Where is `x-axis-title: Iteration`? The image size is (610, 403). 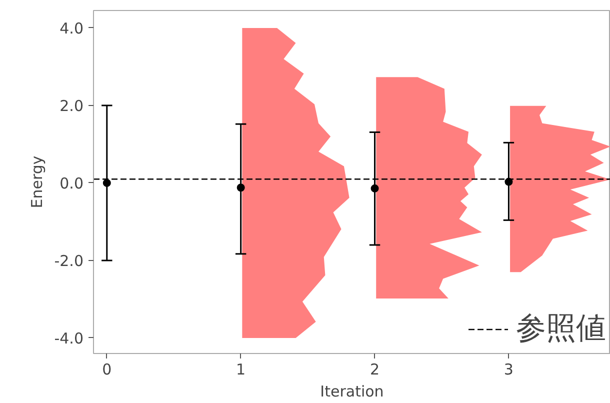
x-axis-title: Iteration is located at coordinates (352, 391).